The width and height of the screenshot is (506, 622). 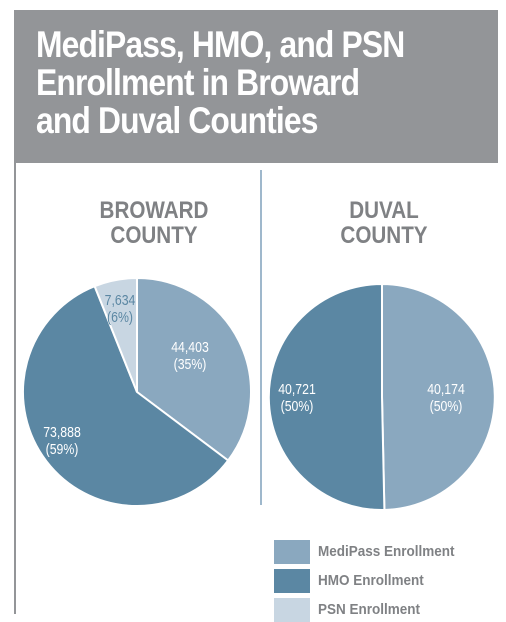 I want to click on broward-value-label-medipass: 44,403, so click(x=190, y=347).